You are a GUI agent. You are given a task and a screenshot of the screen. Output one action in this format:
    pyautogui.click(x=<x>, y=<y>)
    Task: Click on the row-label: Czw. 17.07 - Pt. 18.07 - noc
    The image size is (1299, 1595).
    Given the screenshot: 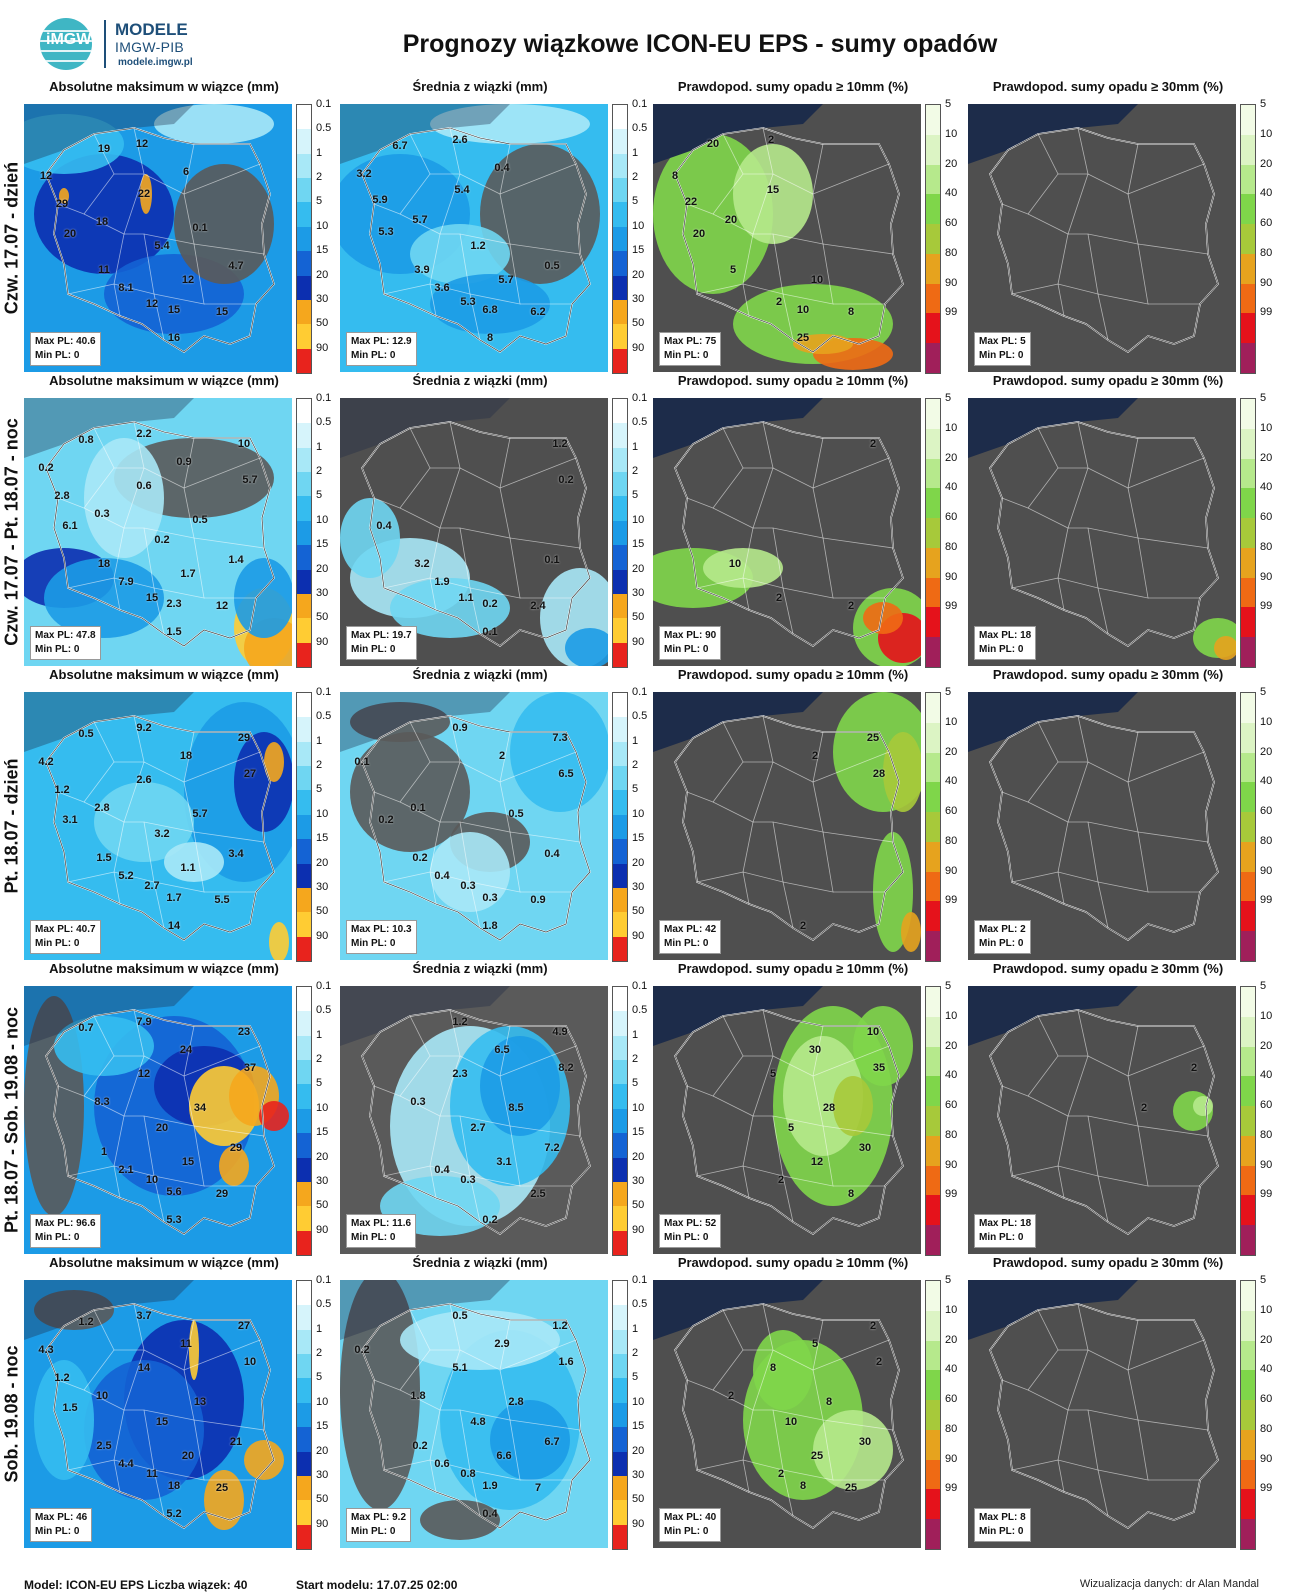 What is the action you would take?
    pyautogui.click(x=12, y=532)
    